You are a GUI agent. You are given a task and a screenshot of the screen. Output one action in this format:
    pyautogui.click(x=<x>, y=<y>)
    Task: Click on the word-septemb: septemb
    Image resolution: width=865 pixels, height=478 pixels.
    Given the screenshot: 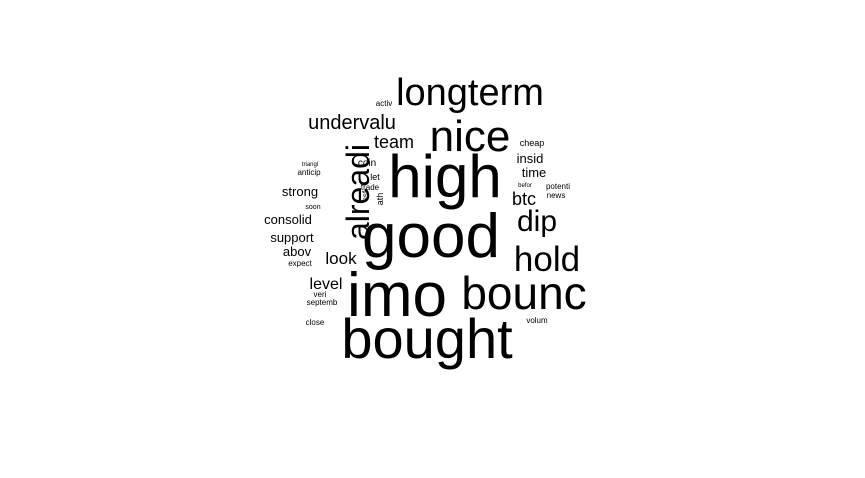 What is the action you would take?
    pyautogui.click(x=322, y=302)
    